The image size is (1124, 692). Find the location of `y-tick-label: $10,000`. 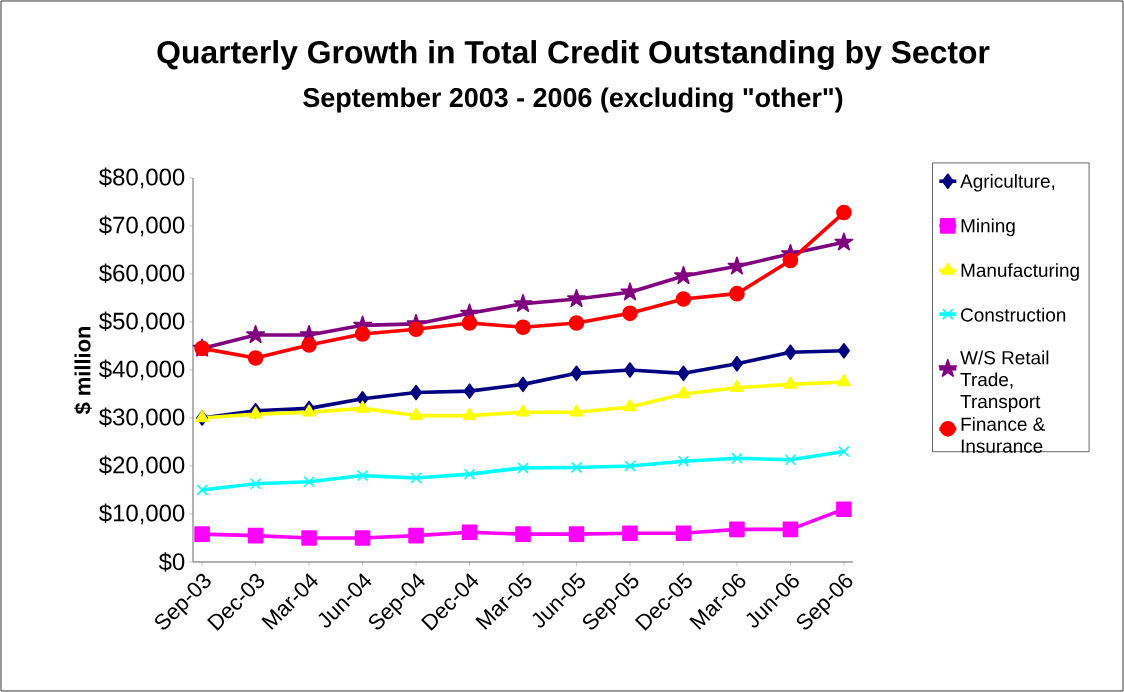

y-tick-label: $10,000 is located at coordinates (142, 514).